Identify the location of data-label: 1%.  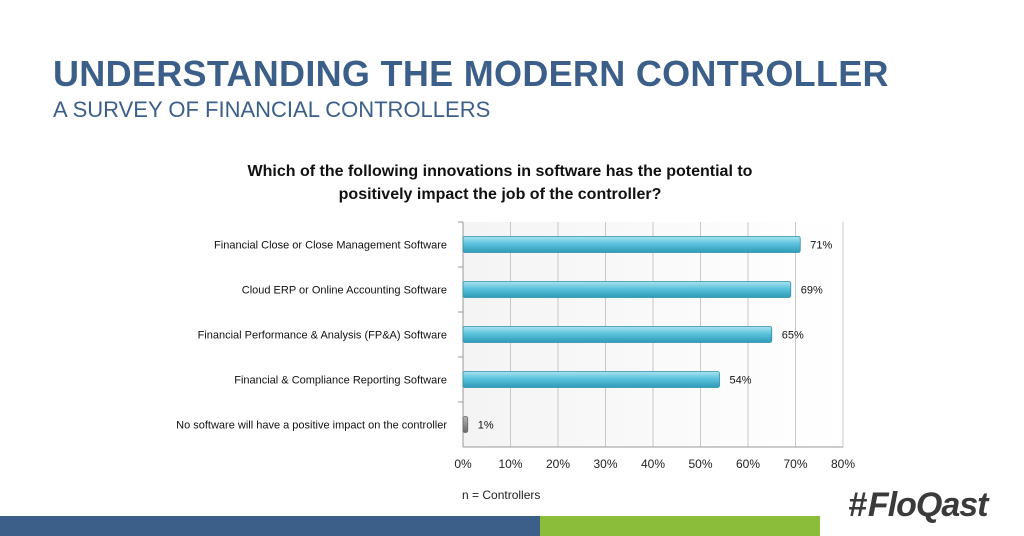
(486, 426).